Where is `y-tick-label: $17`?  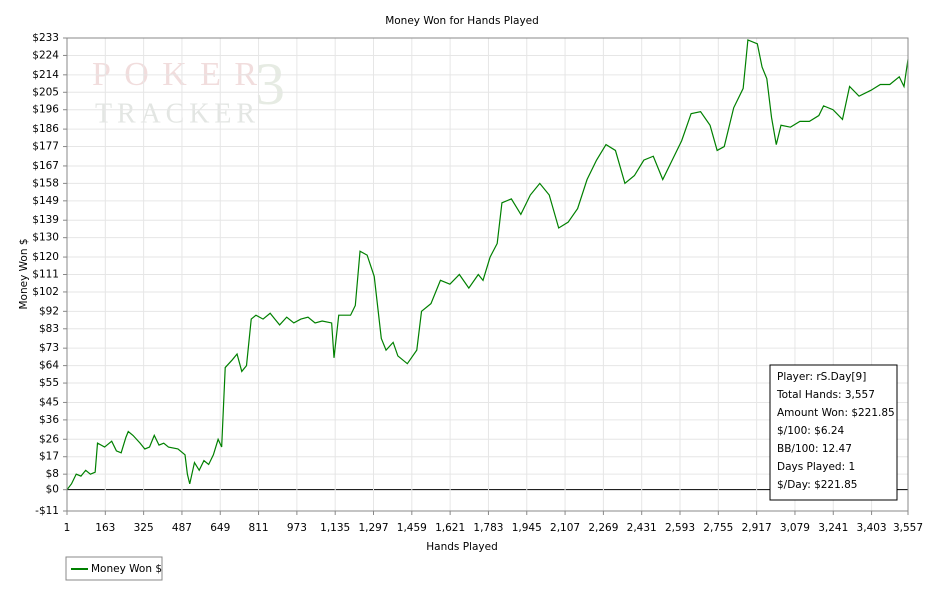 y-tick-label: $17 is located at coordinates (49, 457).